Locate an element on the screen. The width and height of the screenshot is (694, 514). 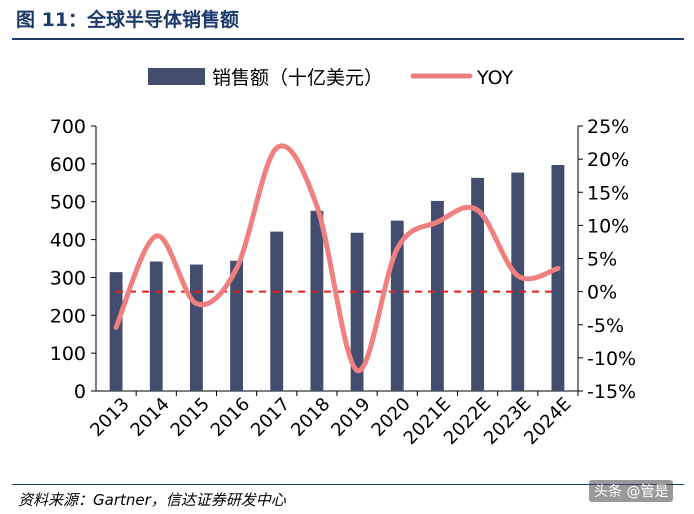
right-tick-label: 15% is located at coordinates (608, 193).